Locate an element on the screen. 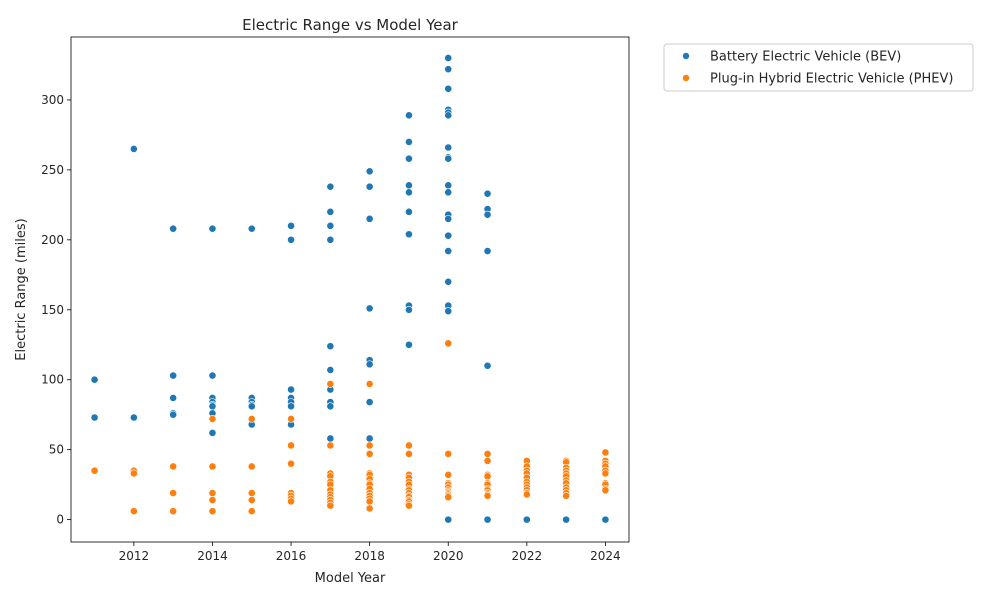 The height and width of the screenshot is (600, 1000). legend-marker-bev is located at coordinates (686, 56).